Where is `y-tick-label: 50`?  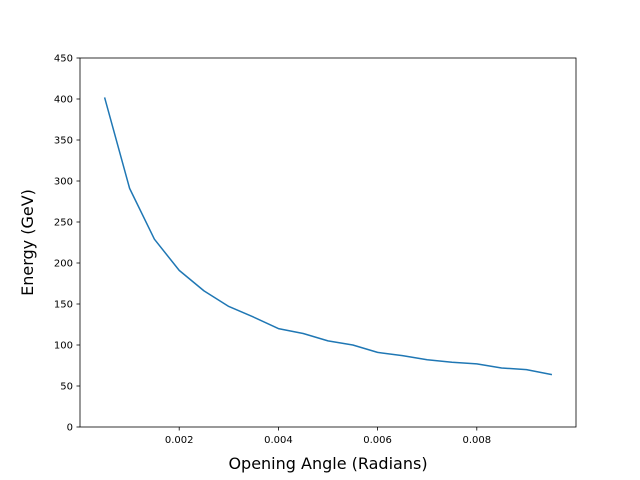
y-tick-label: 50 is located at coordinates (66, 387).